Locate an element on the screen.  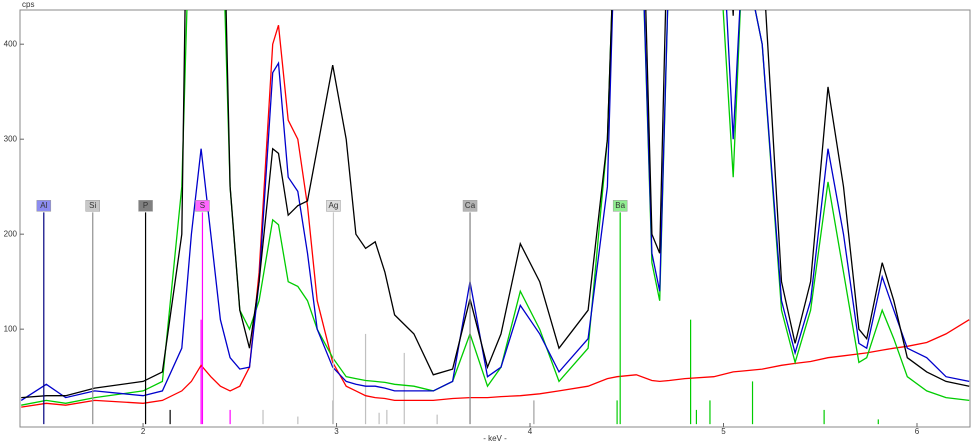
x-tick-label: 3 is located at coordinates (336, 431).